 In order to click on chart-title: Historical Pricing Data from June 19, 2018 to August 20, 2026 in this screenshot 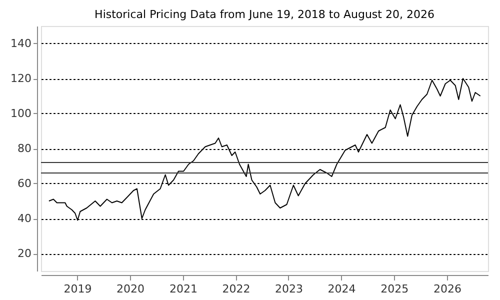, I will do `click(264, 14)`.